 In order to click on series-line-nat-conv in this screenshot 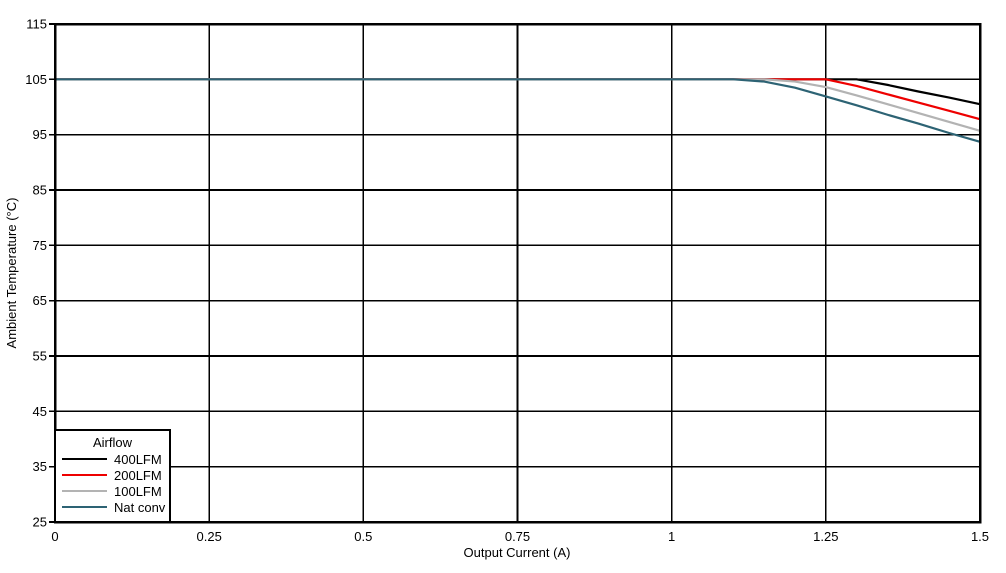, I will do `click(518, 110)`.